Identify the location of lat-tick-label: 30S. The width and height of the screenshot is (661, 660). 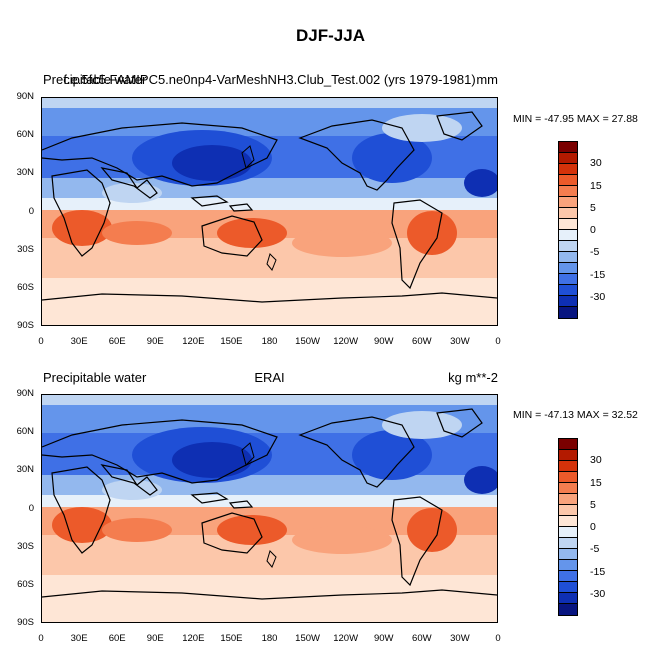
(25, 546).